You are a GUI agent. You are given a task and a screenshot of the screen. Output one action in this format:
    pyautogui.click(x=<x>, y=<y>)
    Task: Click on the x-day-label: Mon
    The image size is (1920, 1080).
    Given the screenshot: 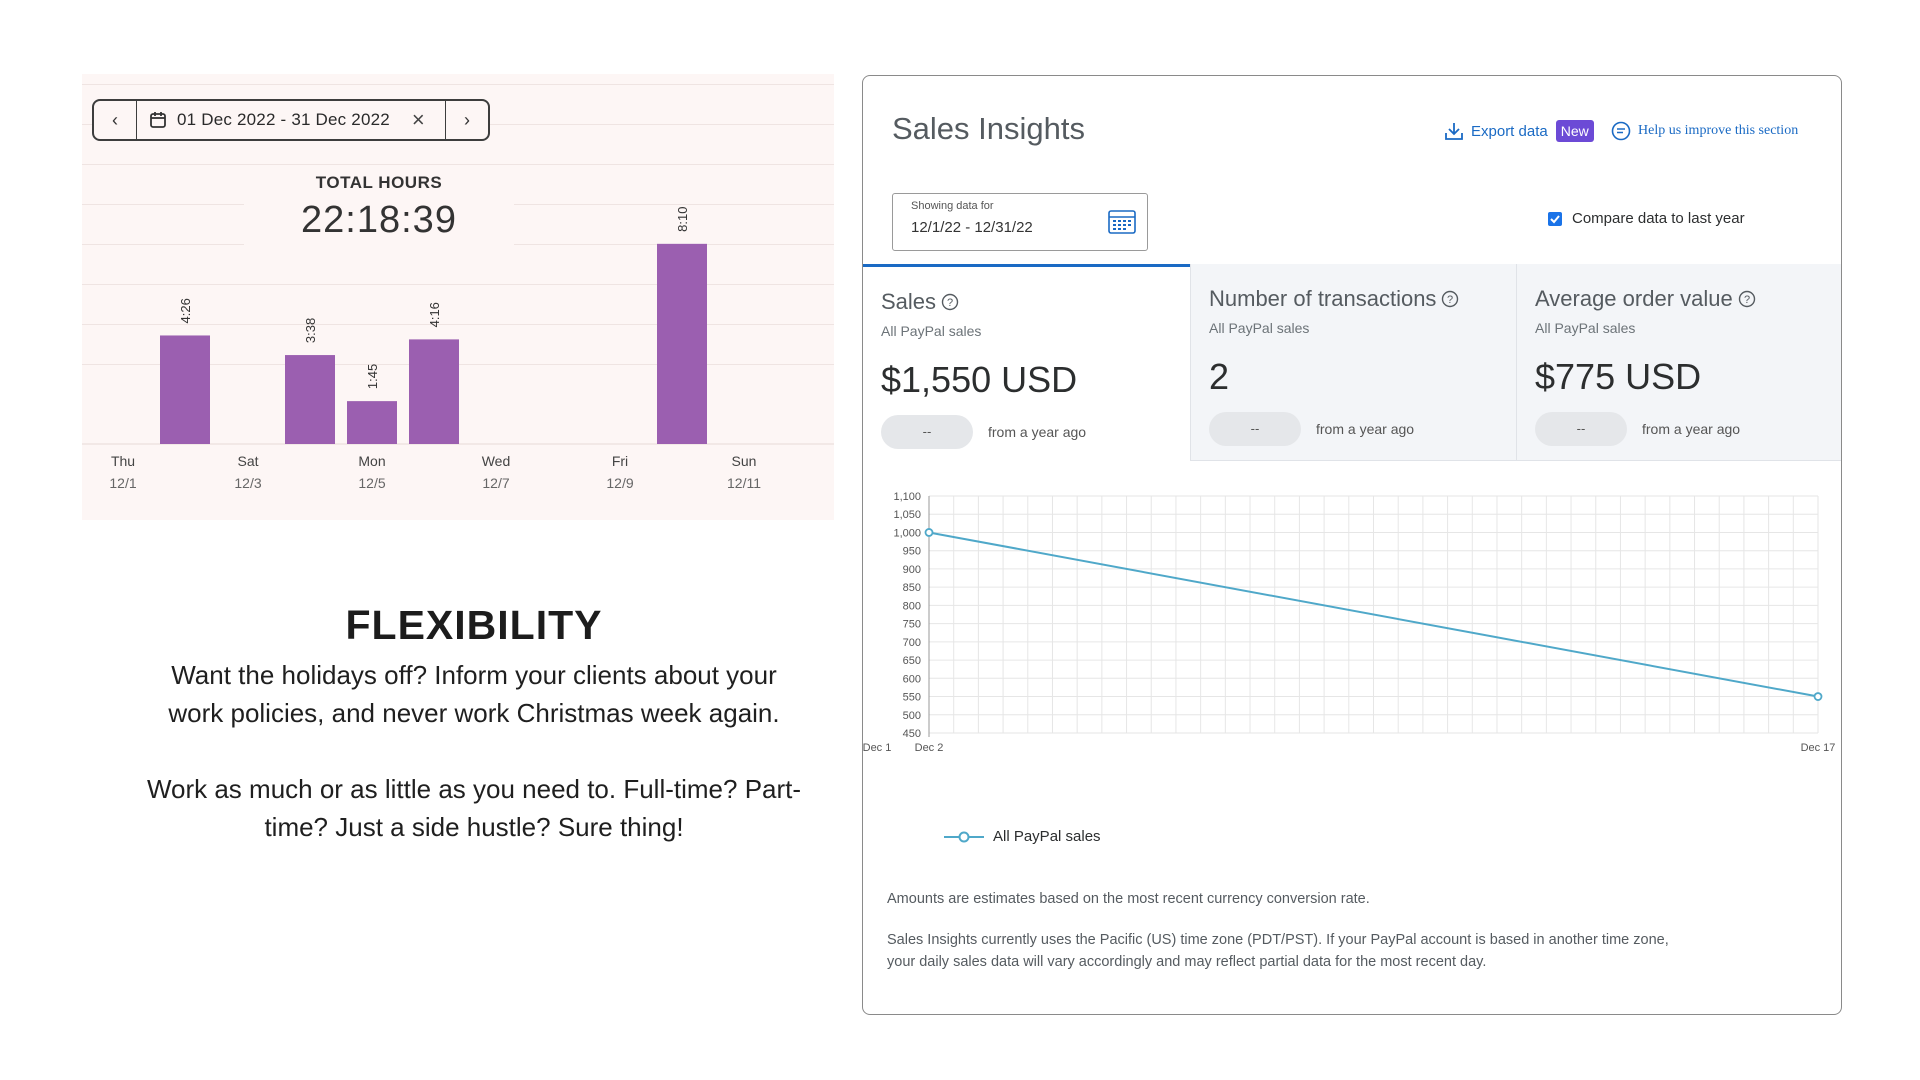 What is the action you would take?
    pyautogui.click(x=372, y=461)
    